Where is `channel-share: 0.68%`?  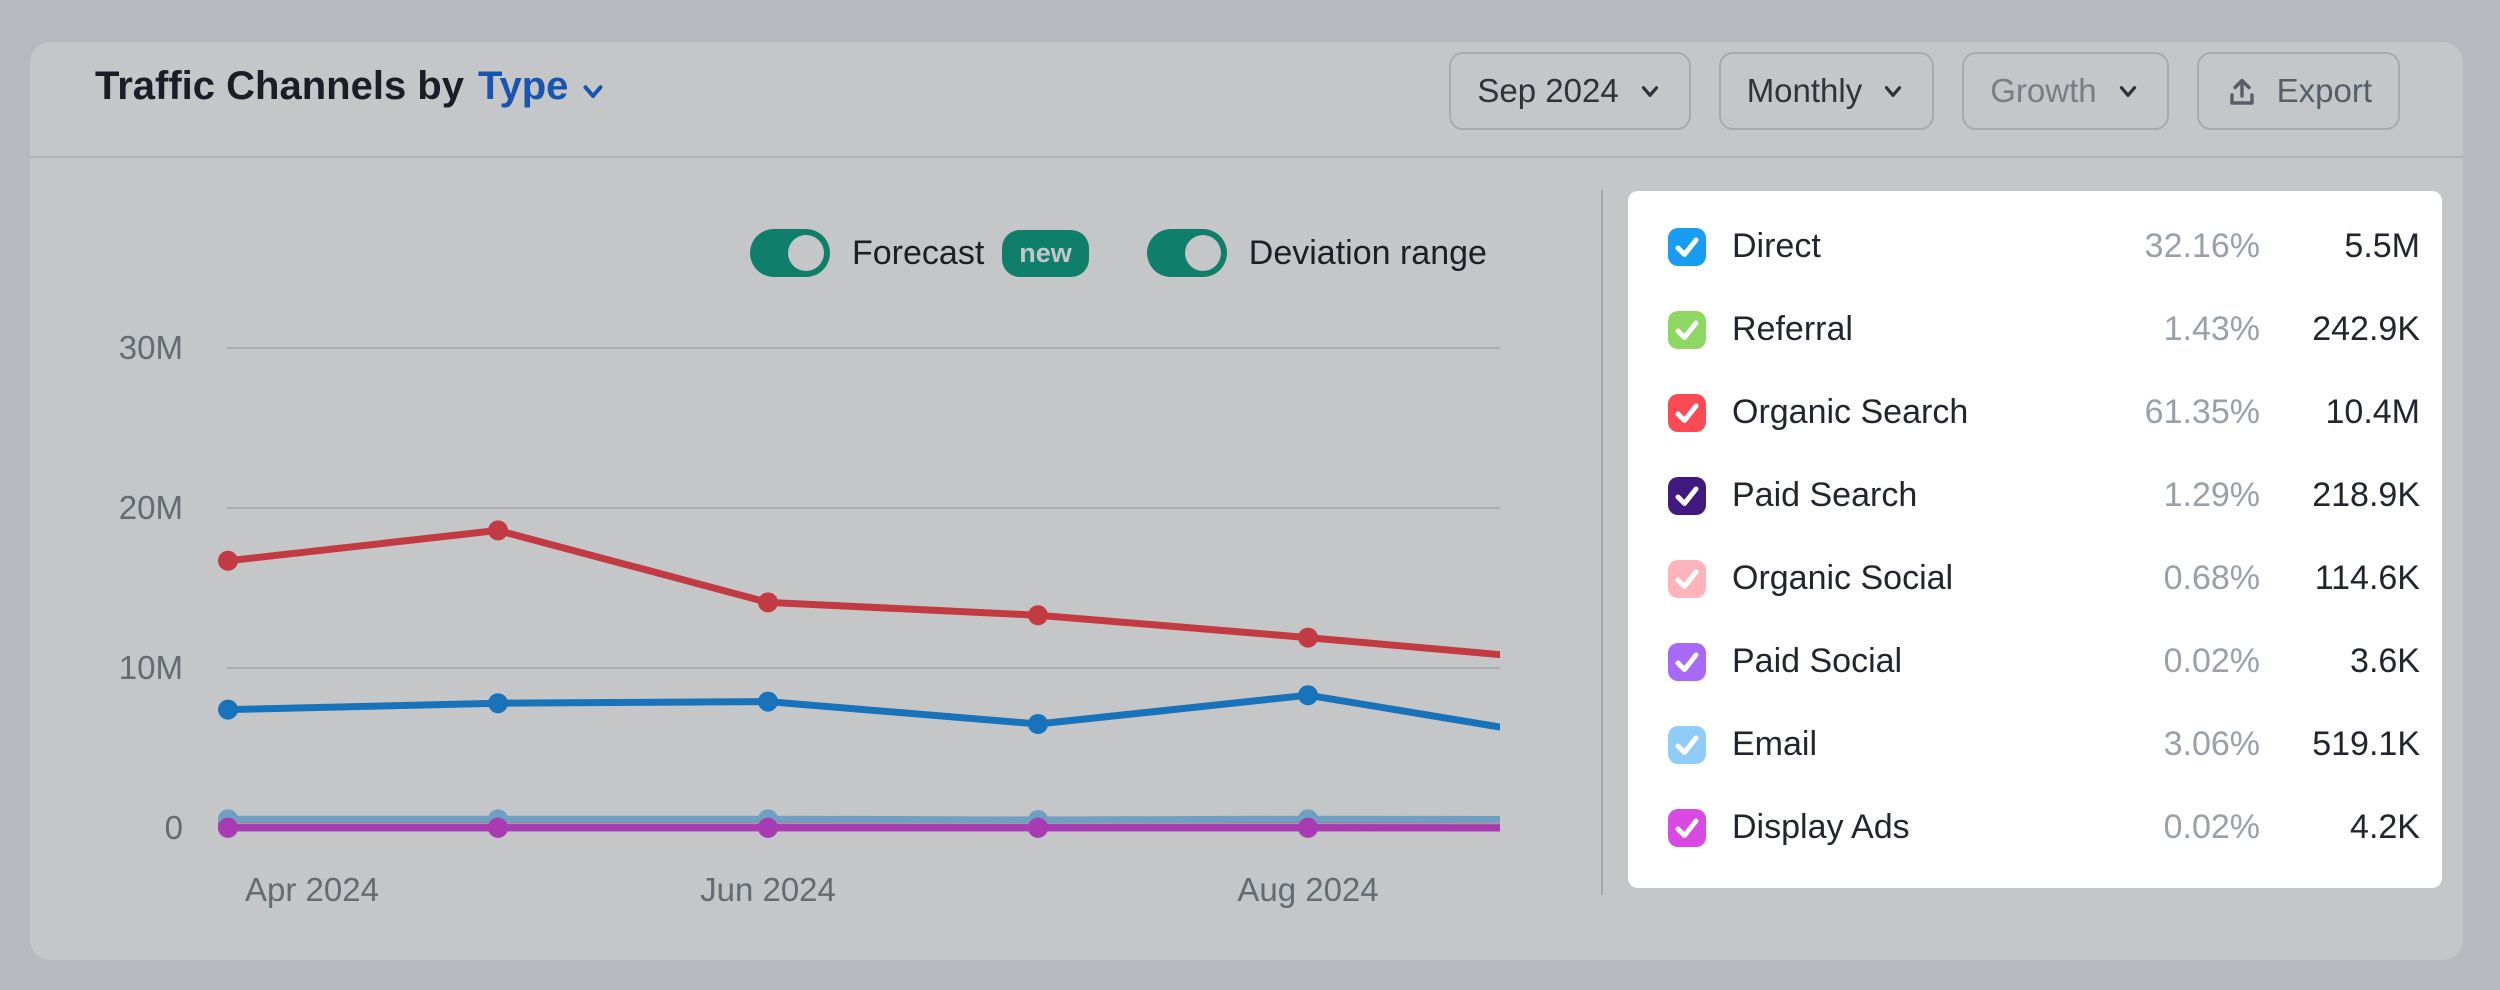
channel-share: 0.68% is located at coordinates (2211, 578).